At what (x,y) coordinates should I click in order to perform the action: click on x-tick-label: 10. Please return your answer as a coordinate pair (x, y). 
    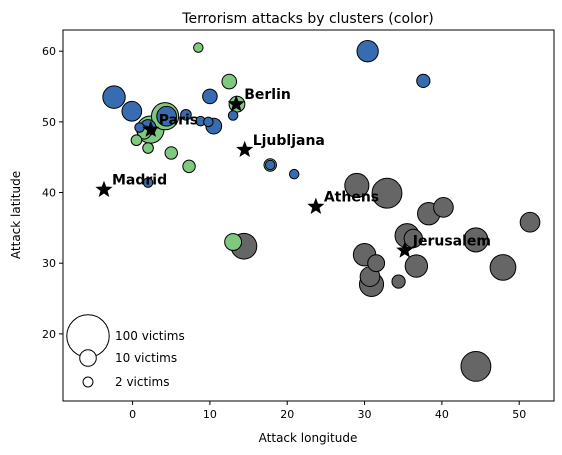
    Looking at the image, I should click on (210, 414).